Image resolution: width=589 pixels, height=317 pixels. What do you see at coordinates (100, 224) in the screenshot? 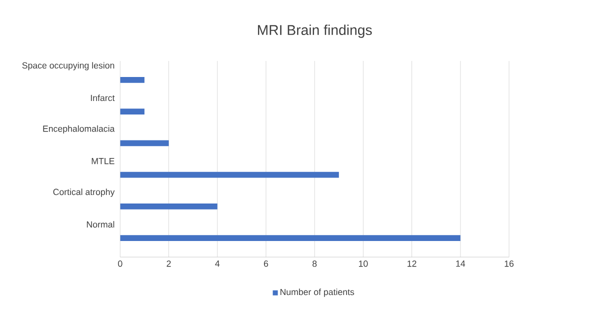
I see `y-tick-label: Normal` at bounding box center [100, 224].